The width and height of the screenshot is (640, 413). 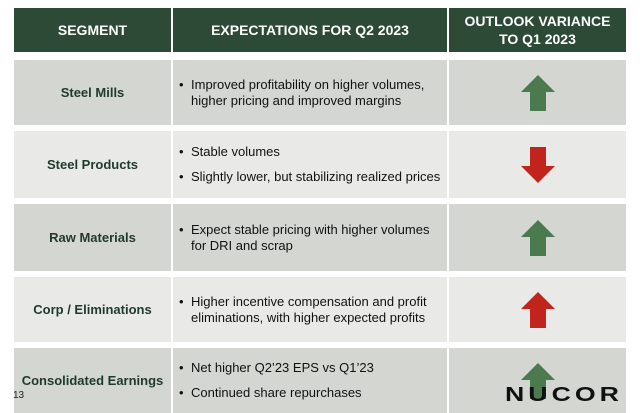 I want to click on arrow-down-icon, so click(x=537, y=164).